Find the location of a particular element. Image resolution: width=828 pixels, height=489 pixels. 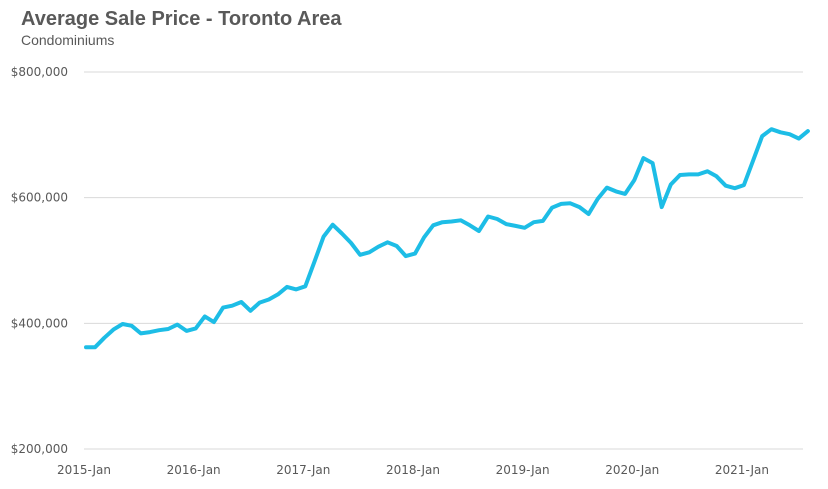

x-tick-label: 2016-Jan is located at coordinates (194, 470).